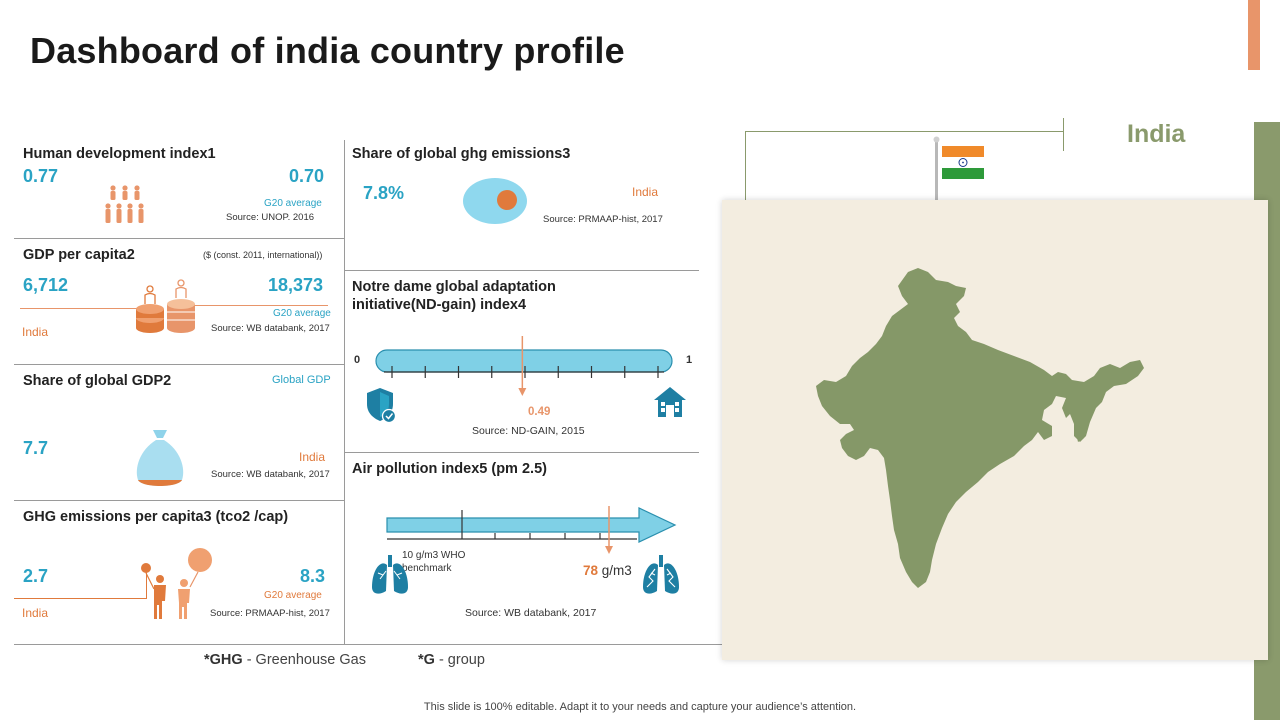 The height and width of the screenshot is (720, 1280). What do you see at coordinates (46, 285) in the screenshot?
I see `gdp-india-value: 6,712` at bounding box center [46, 285].